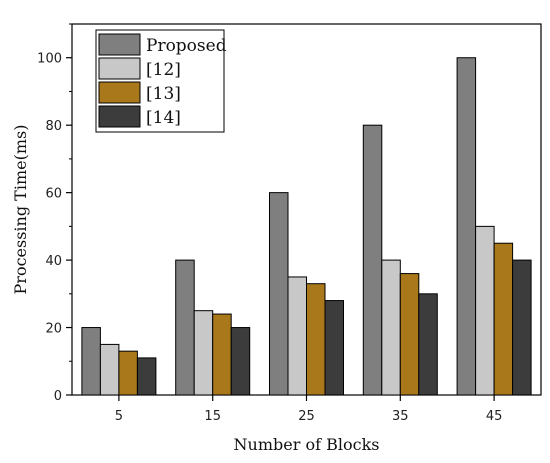 The image size is (550, 463). Describe the element at coordinates (53, 329) in the screenshot. I see `y-tick-label: 20` at that location.